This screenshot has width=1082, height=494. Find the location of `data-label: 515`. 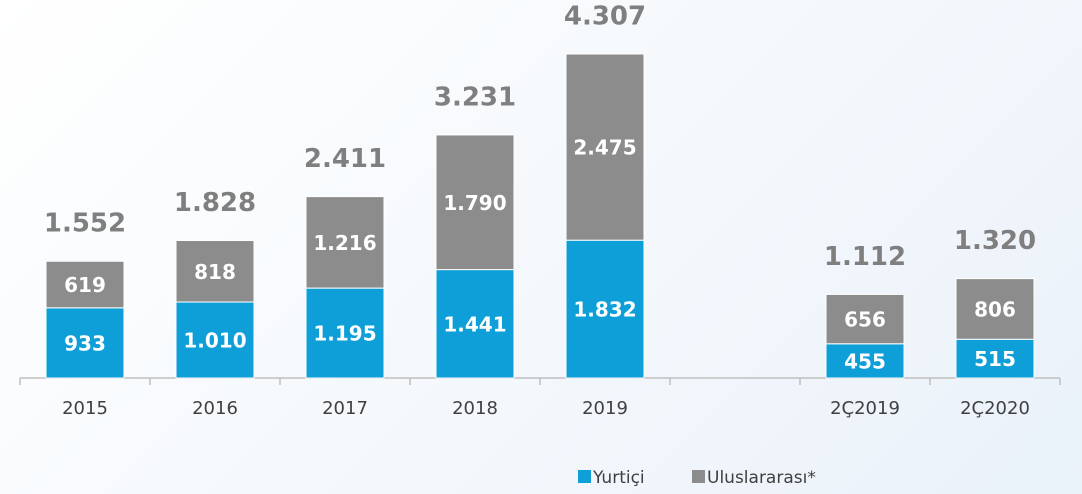

data-label: 515 is located at coordinates (995, 359).